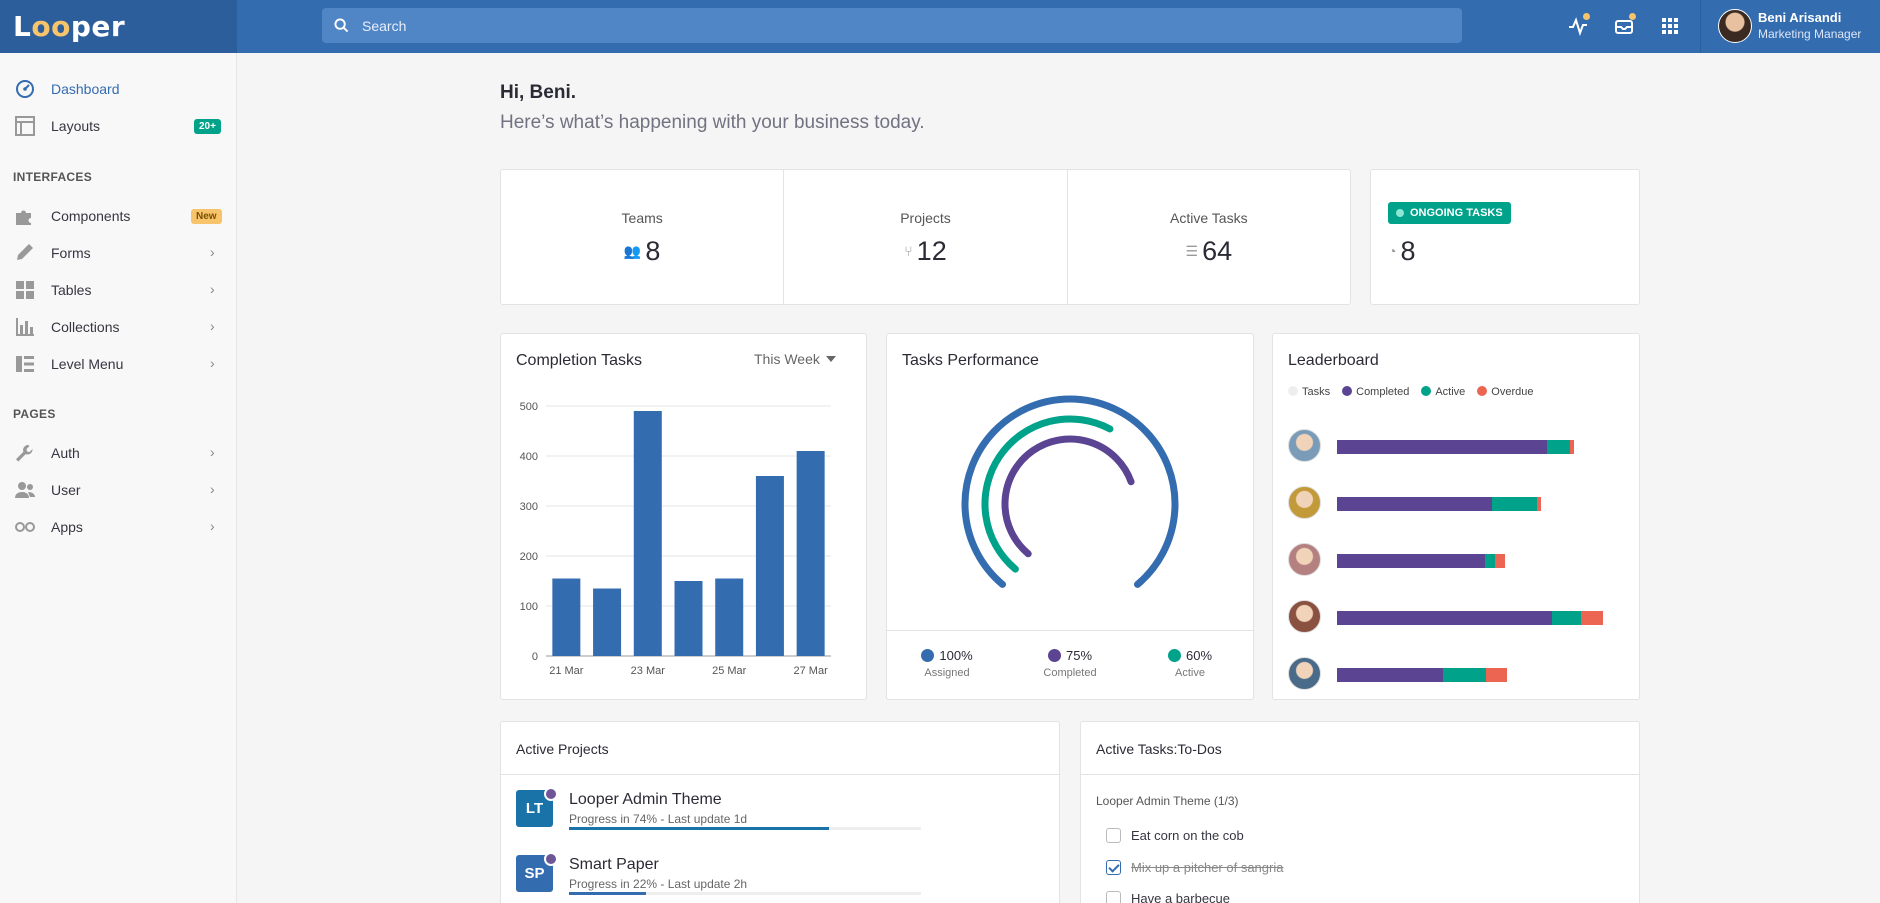 The height and width of the screenshot is (903, 1880). I want to click on sidebar-item-tables: Tables ›, so click(118, 290).